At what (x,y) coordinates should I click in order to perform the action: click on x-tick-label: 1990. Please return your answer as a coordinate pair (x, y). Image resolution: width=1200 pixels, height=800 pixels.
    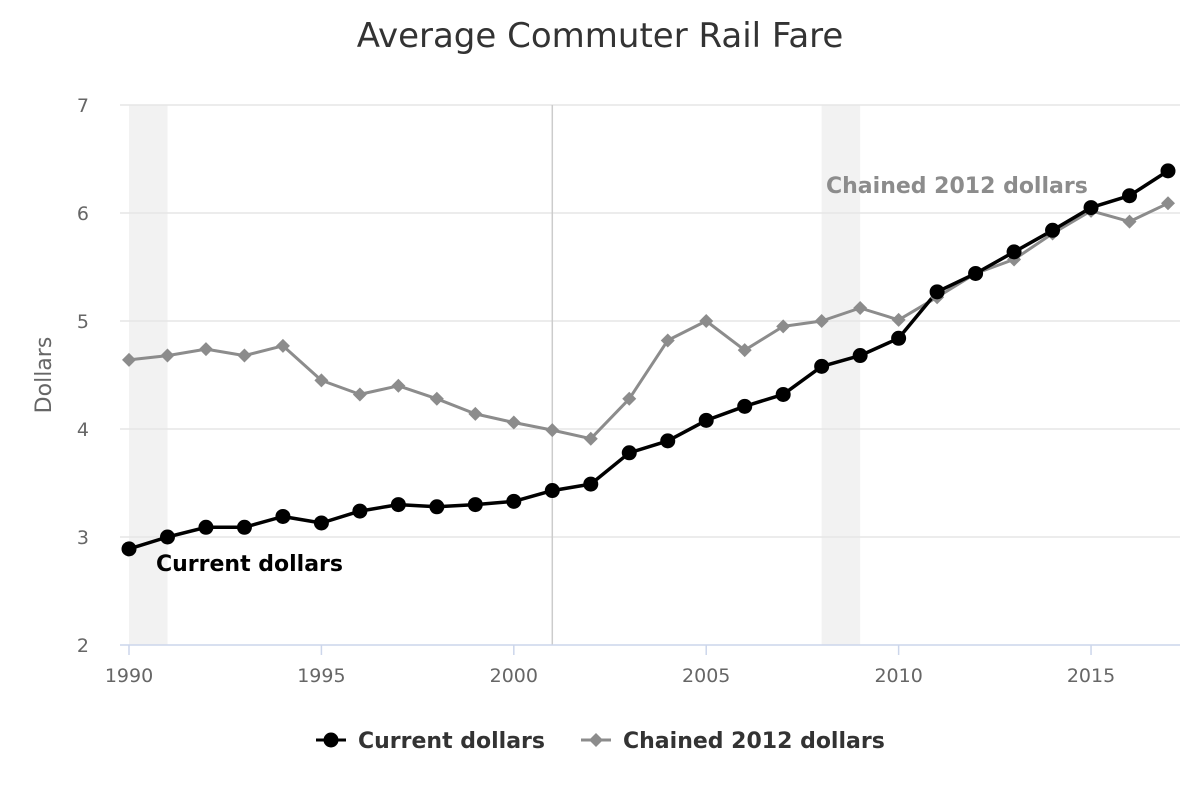
    Looking at the image, I should click on (129, 676).